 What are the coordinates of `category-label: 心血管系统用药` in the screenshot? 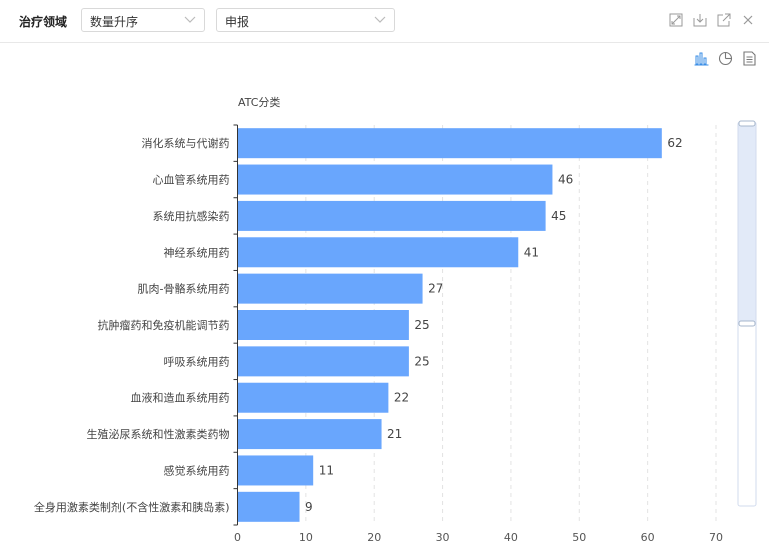 It's located at (191, 180).